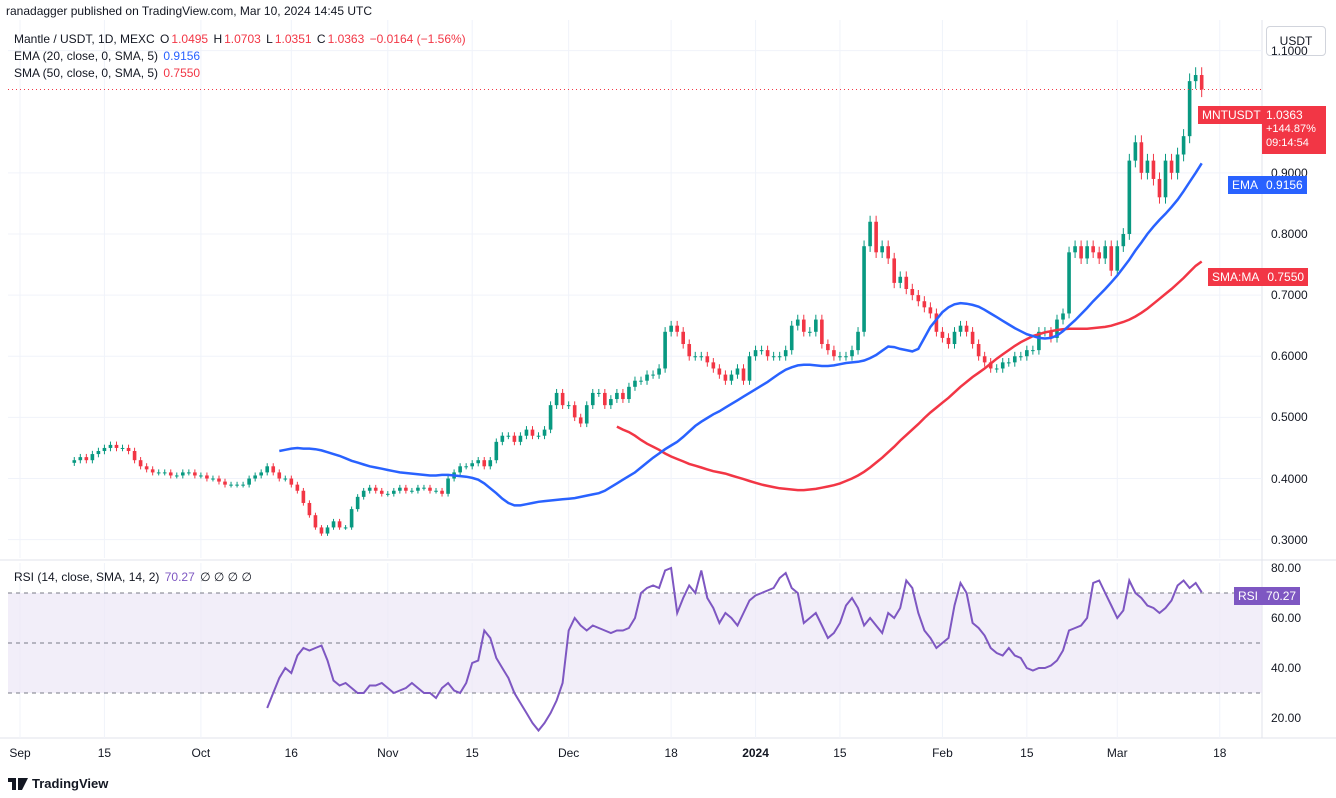  I want to click on legend-rsi-extra: ∅ ∅ ∅ ∅, so click(226, 577).